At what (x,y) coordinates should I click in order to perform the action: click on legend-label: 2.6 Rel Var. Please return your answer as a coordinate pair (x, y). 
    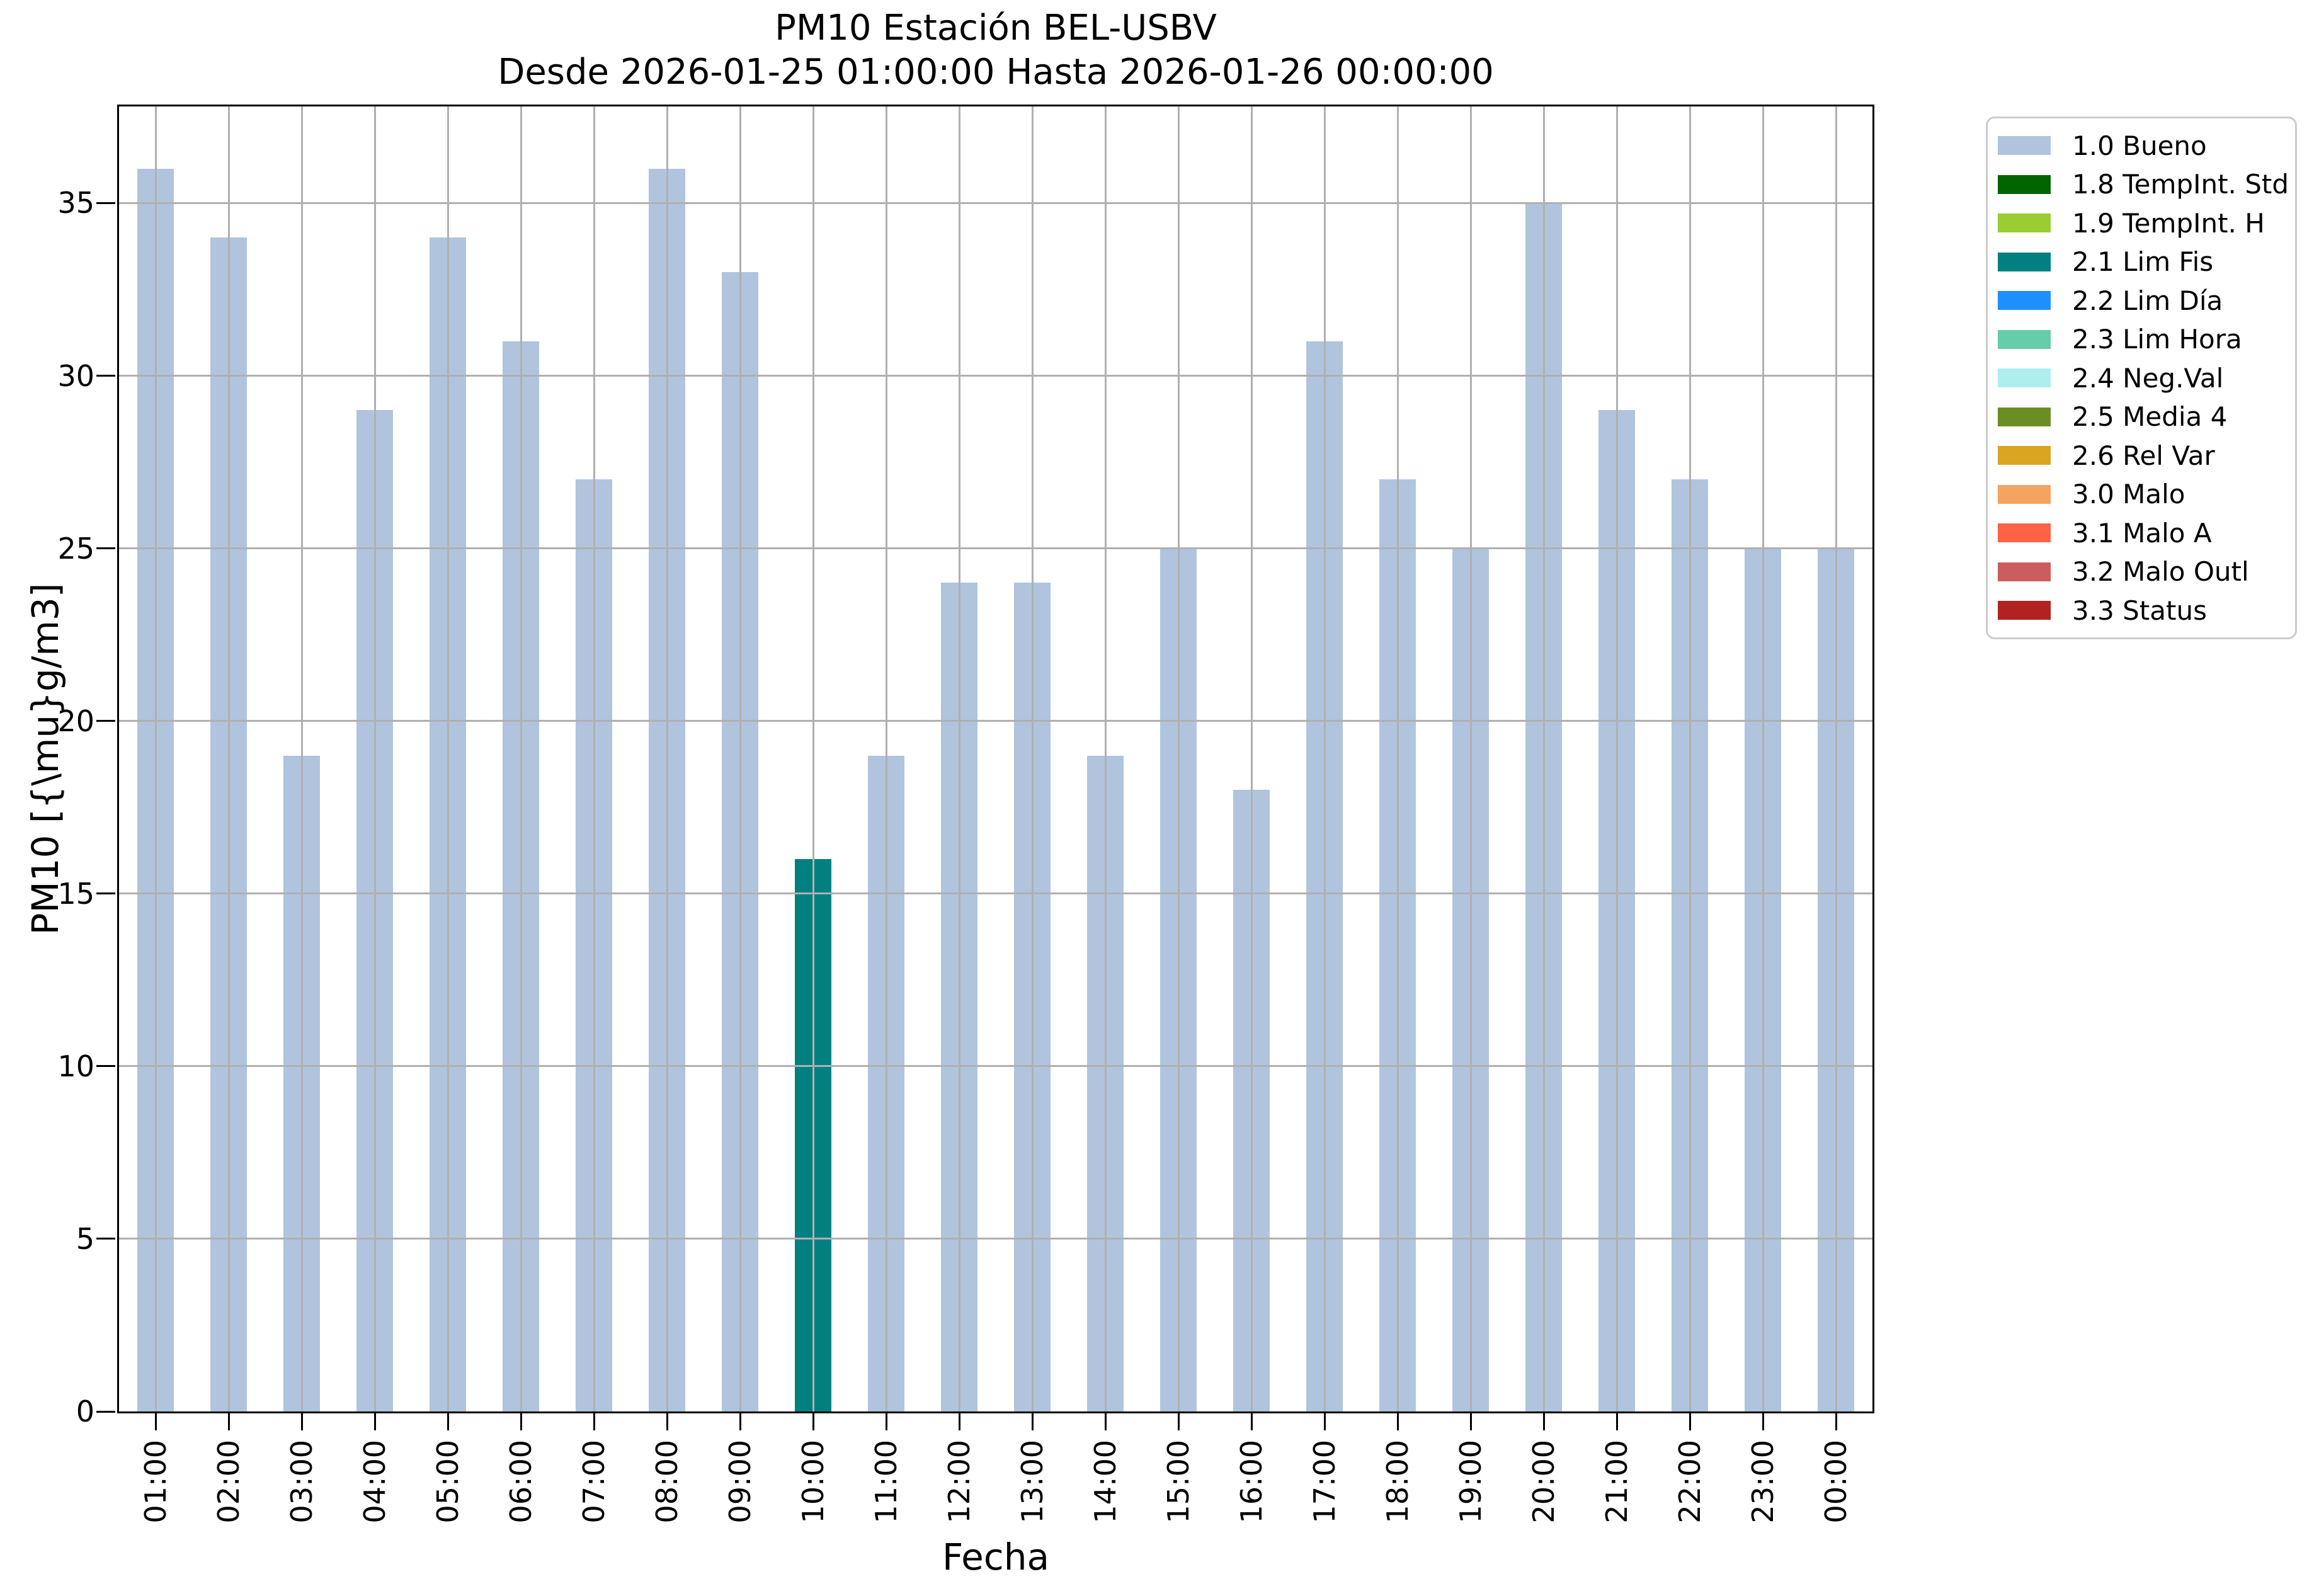
    Looking at the image, I should click on (2143, 455).